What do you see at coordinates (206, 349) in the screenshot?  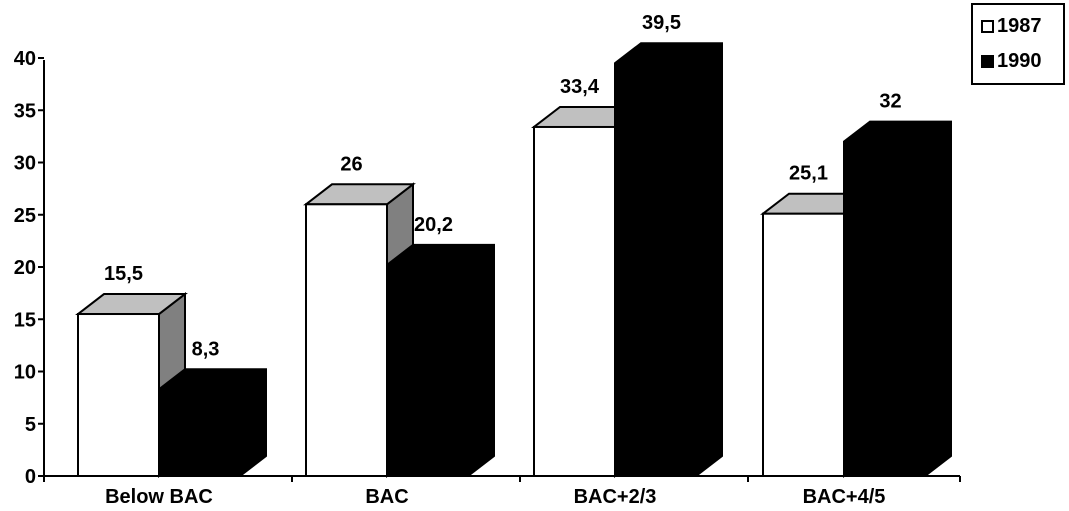 I see `value-label-1990: 8,3` at bounding box center [206, 349].